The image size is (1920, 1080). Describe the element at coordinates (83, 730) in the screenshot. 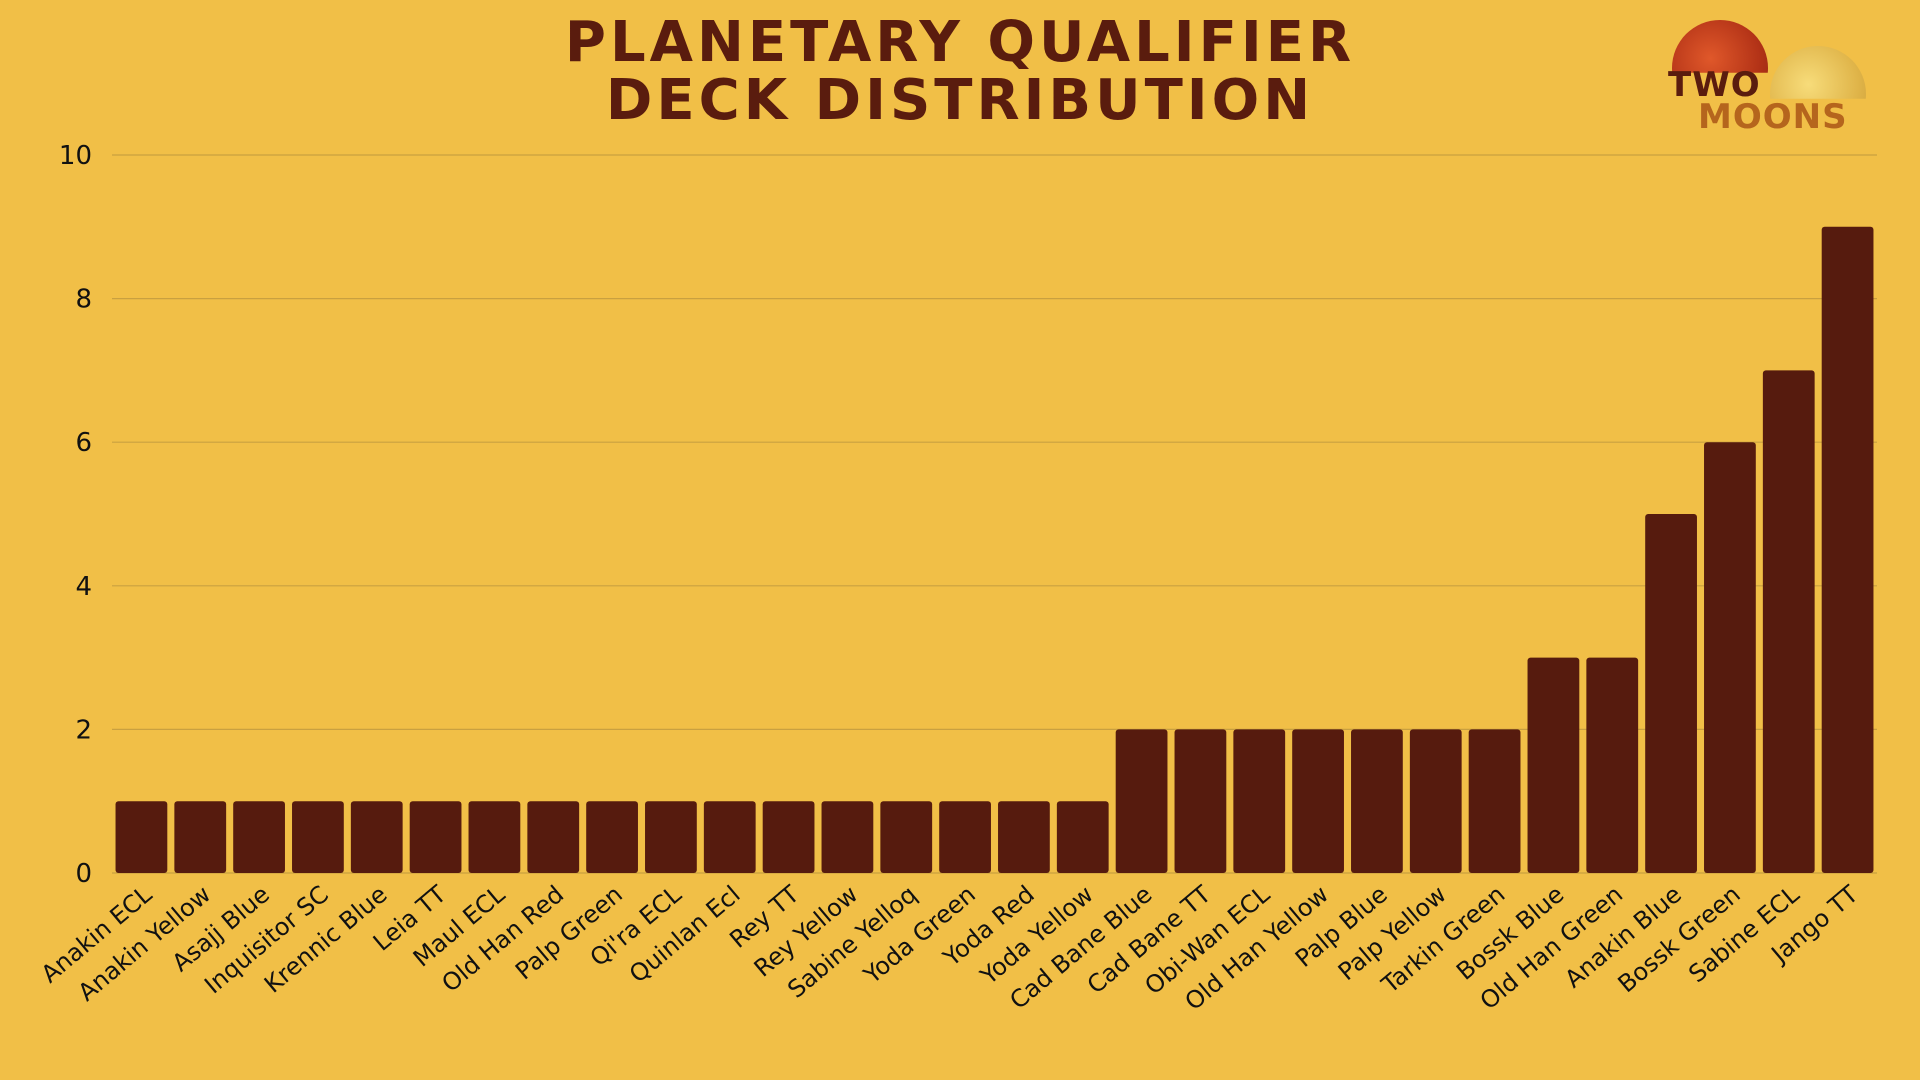

I see `y-tick-label: 2` at that location.